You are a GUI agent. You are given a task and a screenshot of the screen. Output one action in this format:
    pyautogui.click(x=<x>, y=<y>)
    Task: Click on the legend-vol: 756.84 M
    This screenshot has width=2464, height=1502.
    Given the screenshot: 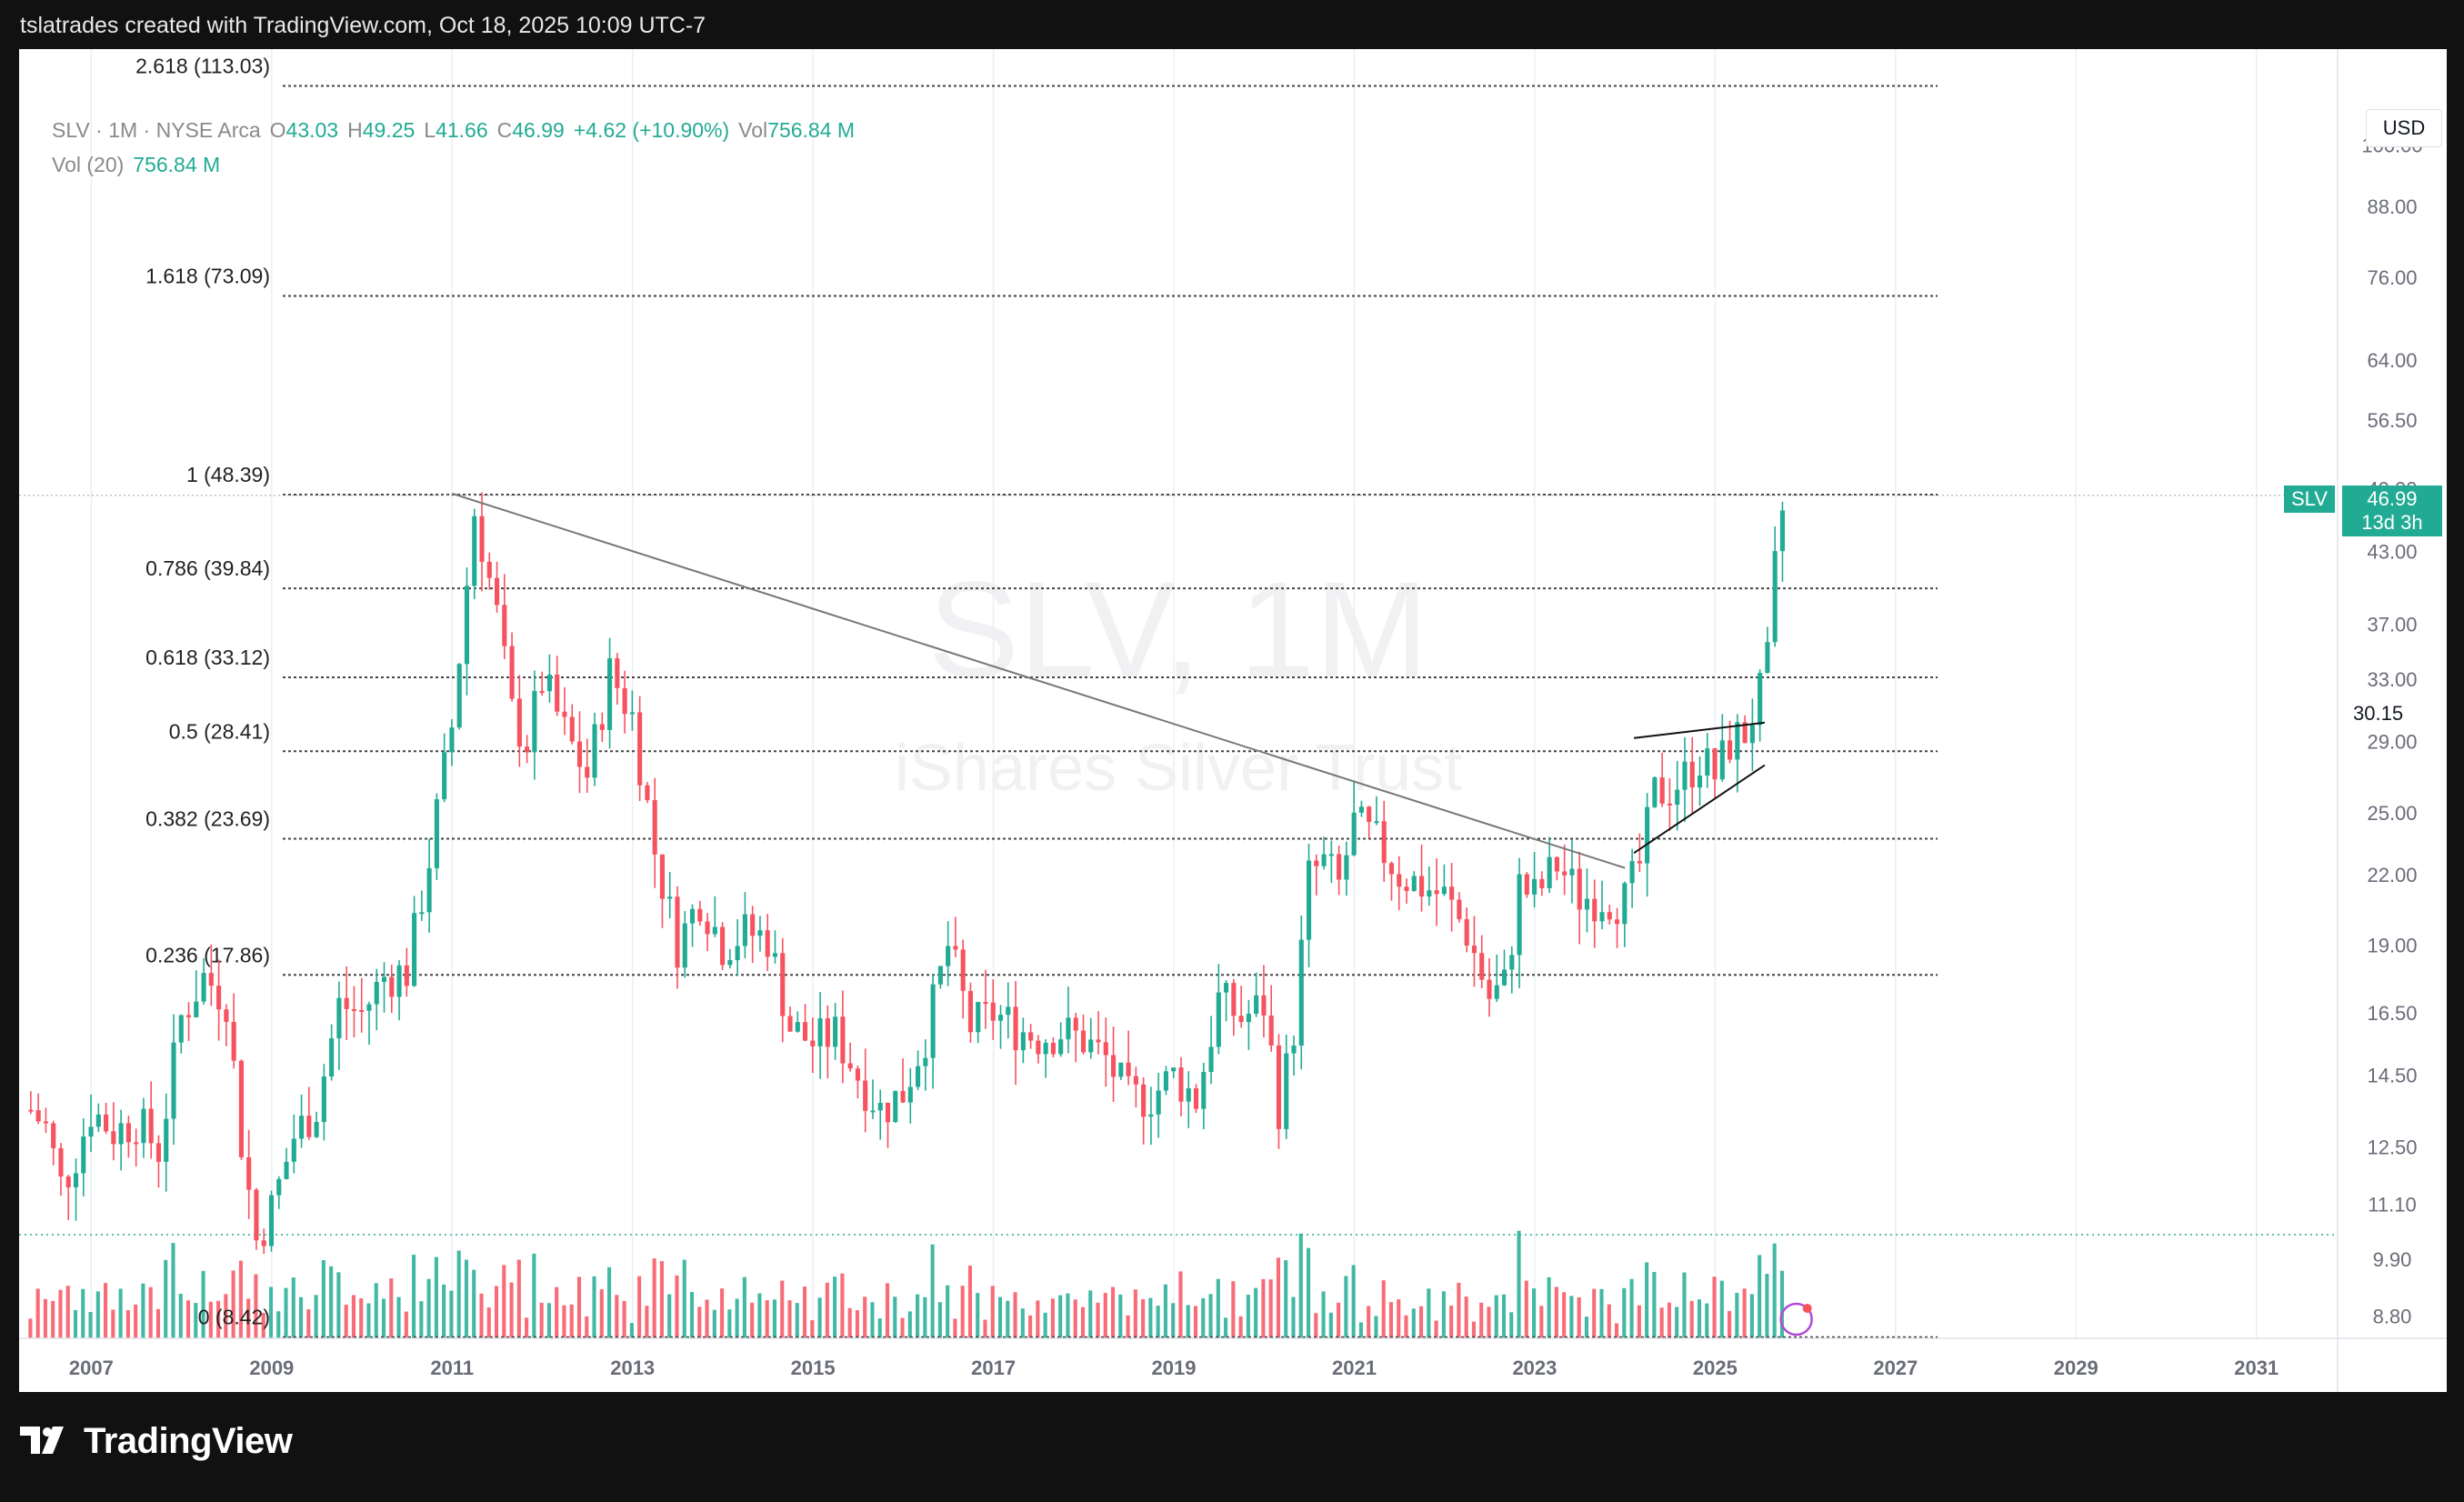 What is the action you would take?
    pyautogui.click(x=811, y=129)
    